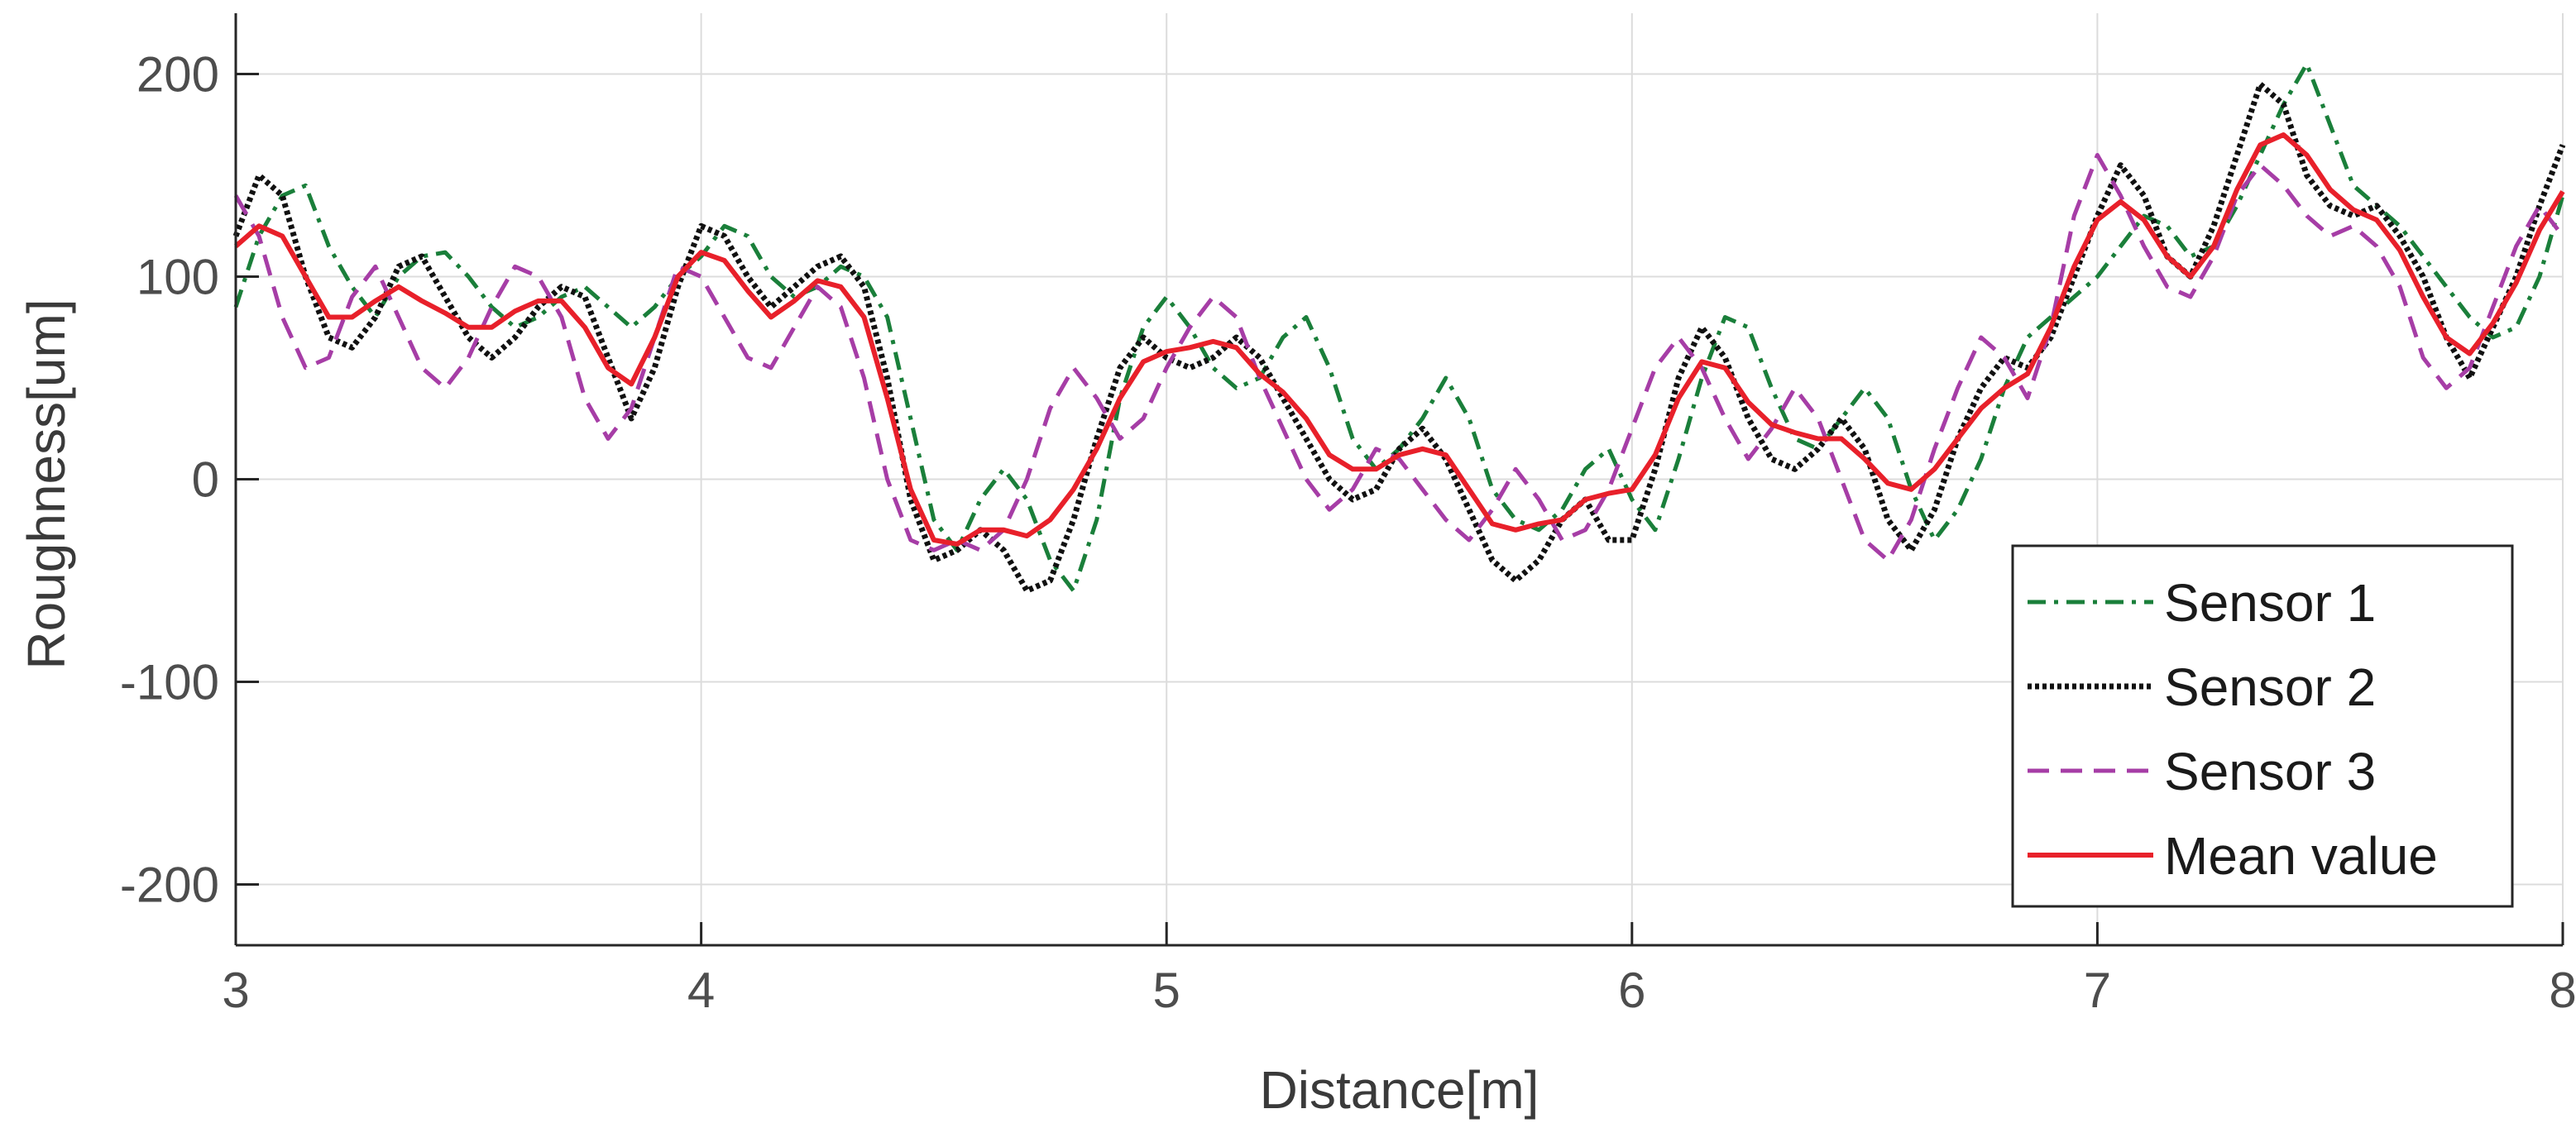 The width and height of the screenshot is (2576, 1128). I want to click on legend-box, so click(2262, 726).